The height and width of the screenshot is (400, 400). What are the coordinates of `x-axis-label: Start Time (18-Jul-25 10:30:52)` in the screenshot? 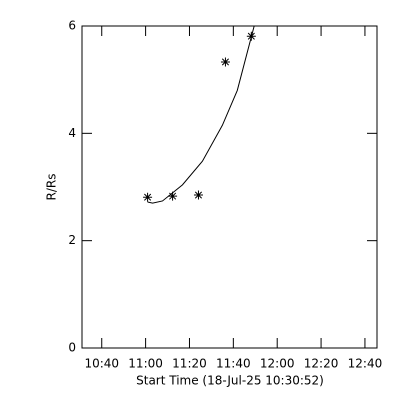 It's located at (230, 381).